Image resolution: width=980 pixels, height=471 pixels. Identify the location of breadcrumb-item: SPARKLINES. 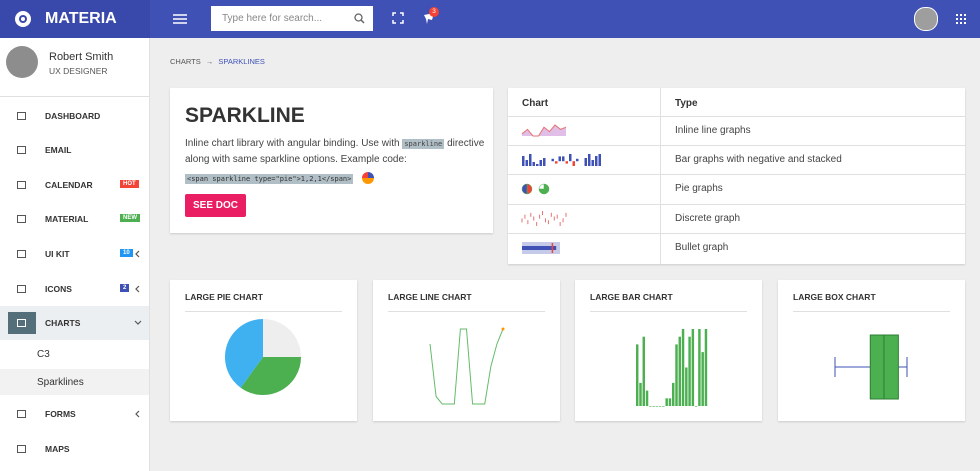
(241, 61).